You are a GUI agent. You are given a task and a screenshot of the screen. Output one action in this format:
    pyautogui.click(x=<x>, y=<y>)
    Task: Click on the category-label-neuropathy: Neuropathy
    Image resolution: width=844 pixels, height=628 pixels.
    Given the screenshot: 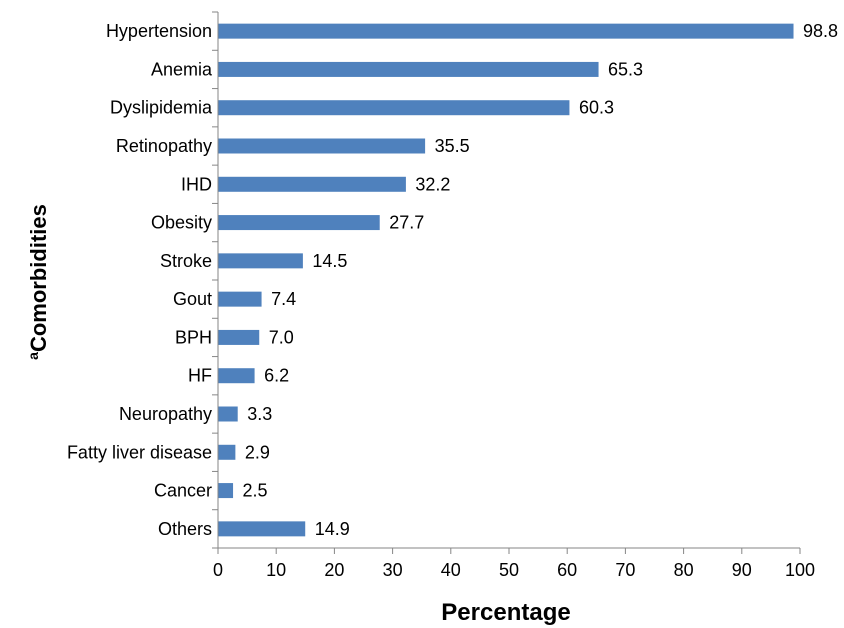 What is the action you would take?
    pyautogui.click(x=165, y=414)
    